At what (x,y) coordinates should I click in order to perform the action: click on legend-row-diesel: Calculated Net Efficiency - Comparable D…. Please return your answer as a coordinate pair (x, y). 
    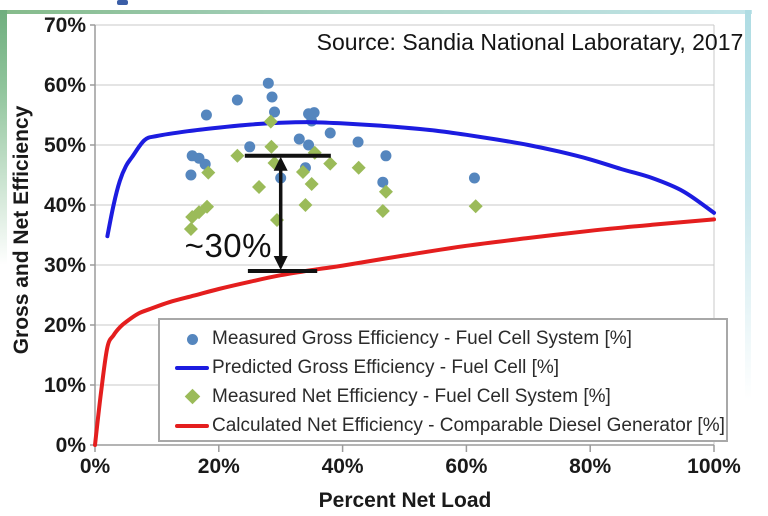
    Looking at the image, I should click on (449, 426).